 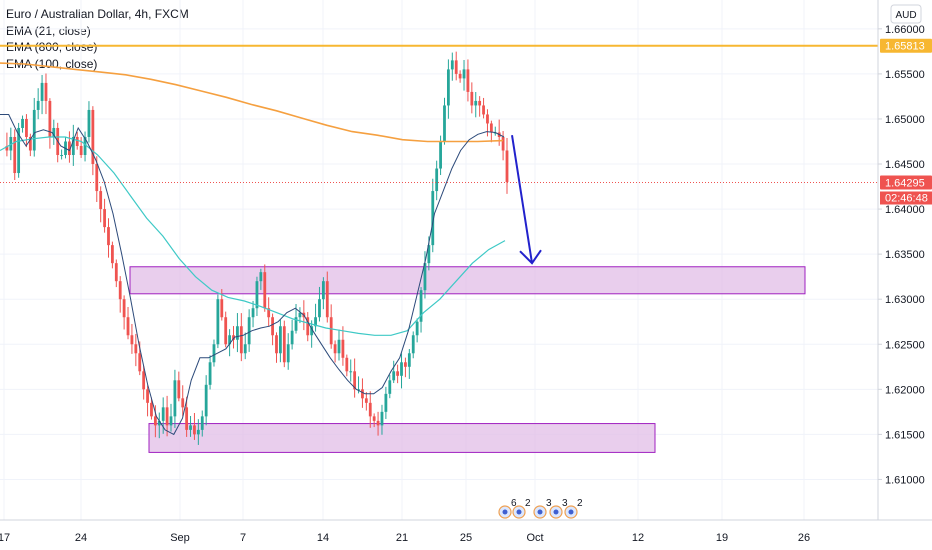 I want to click on arrow-head-icon, so click(x=530, y=257).